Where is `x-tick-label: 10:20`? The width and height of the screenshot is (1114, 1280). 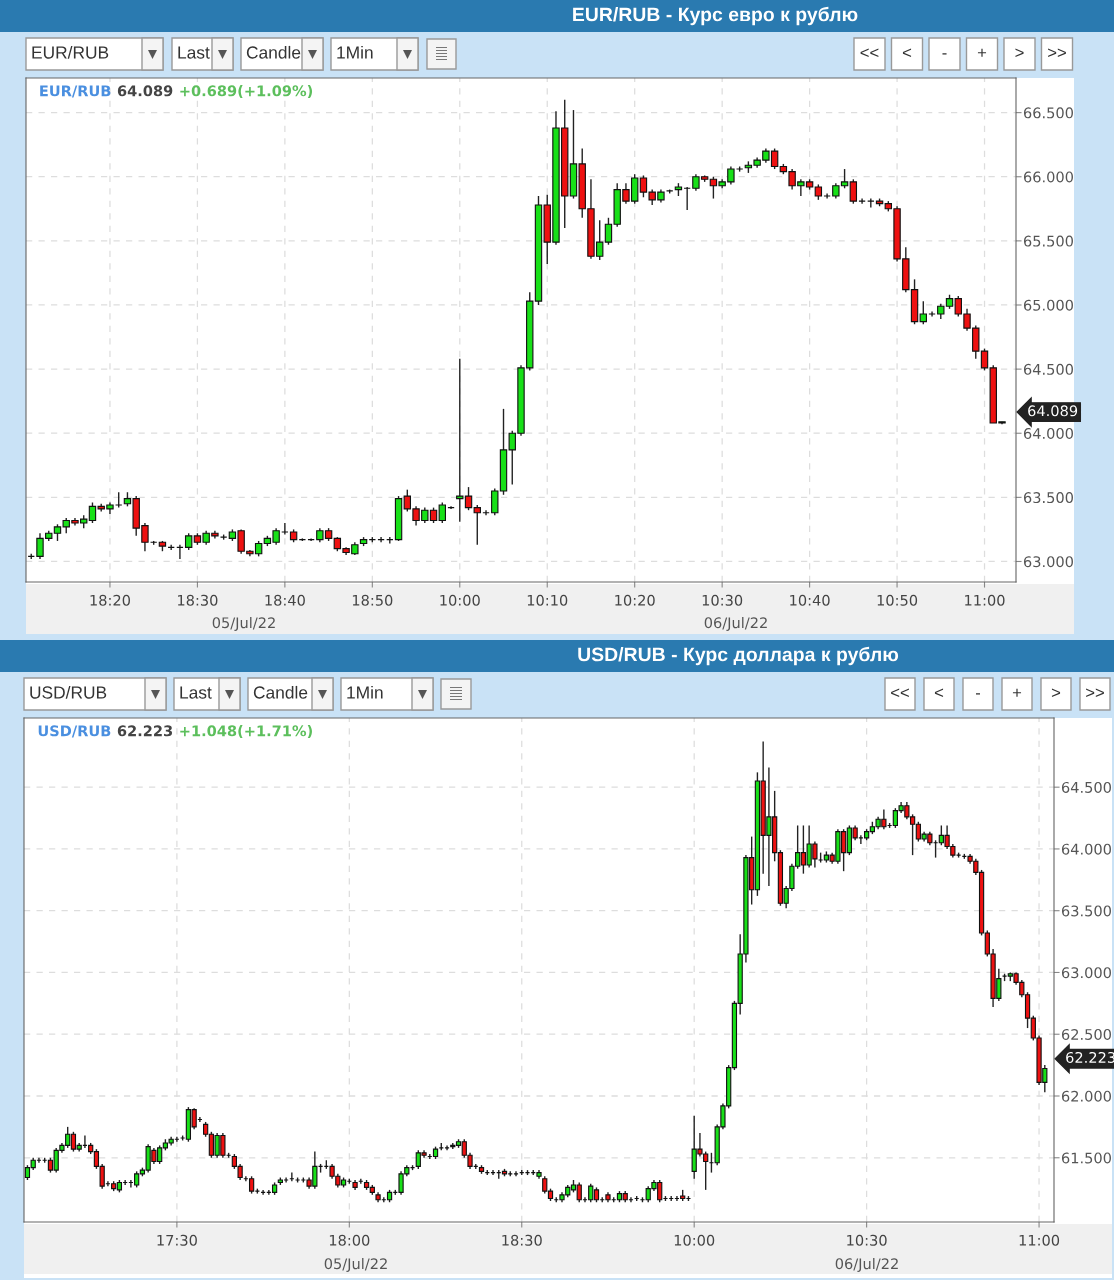
x-tick-label: 10:20 is located at coordinates (635, 600).